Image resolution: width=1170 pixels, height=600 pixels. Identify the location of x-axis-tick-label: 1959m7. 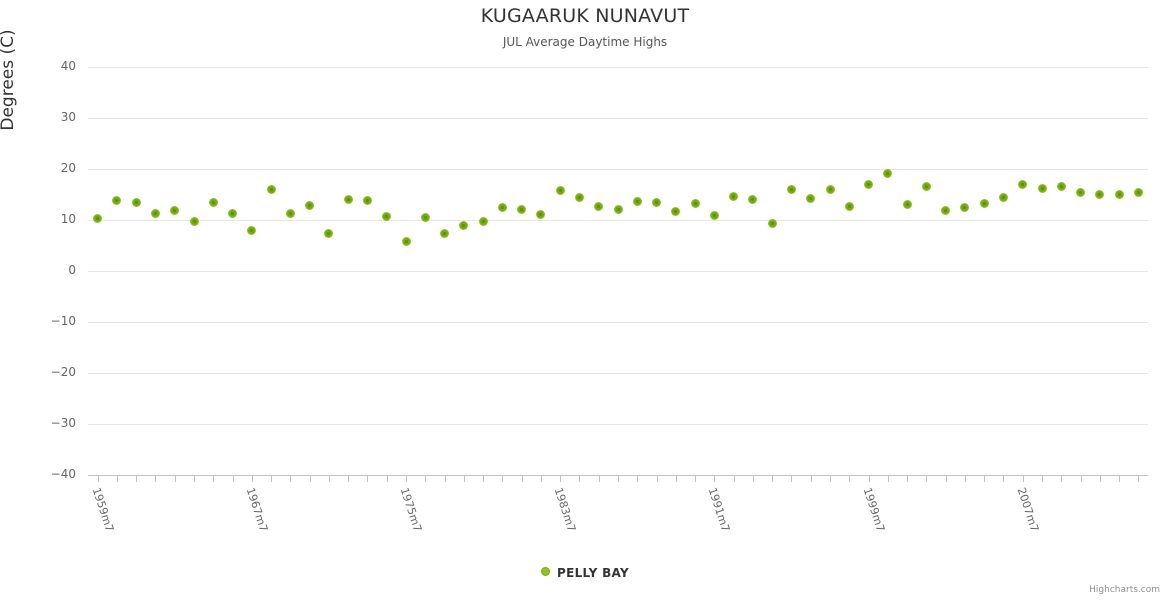
(102, 510).